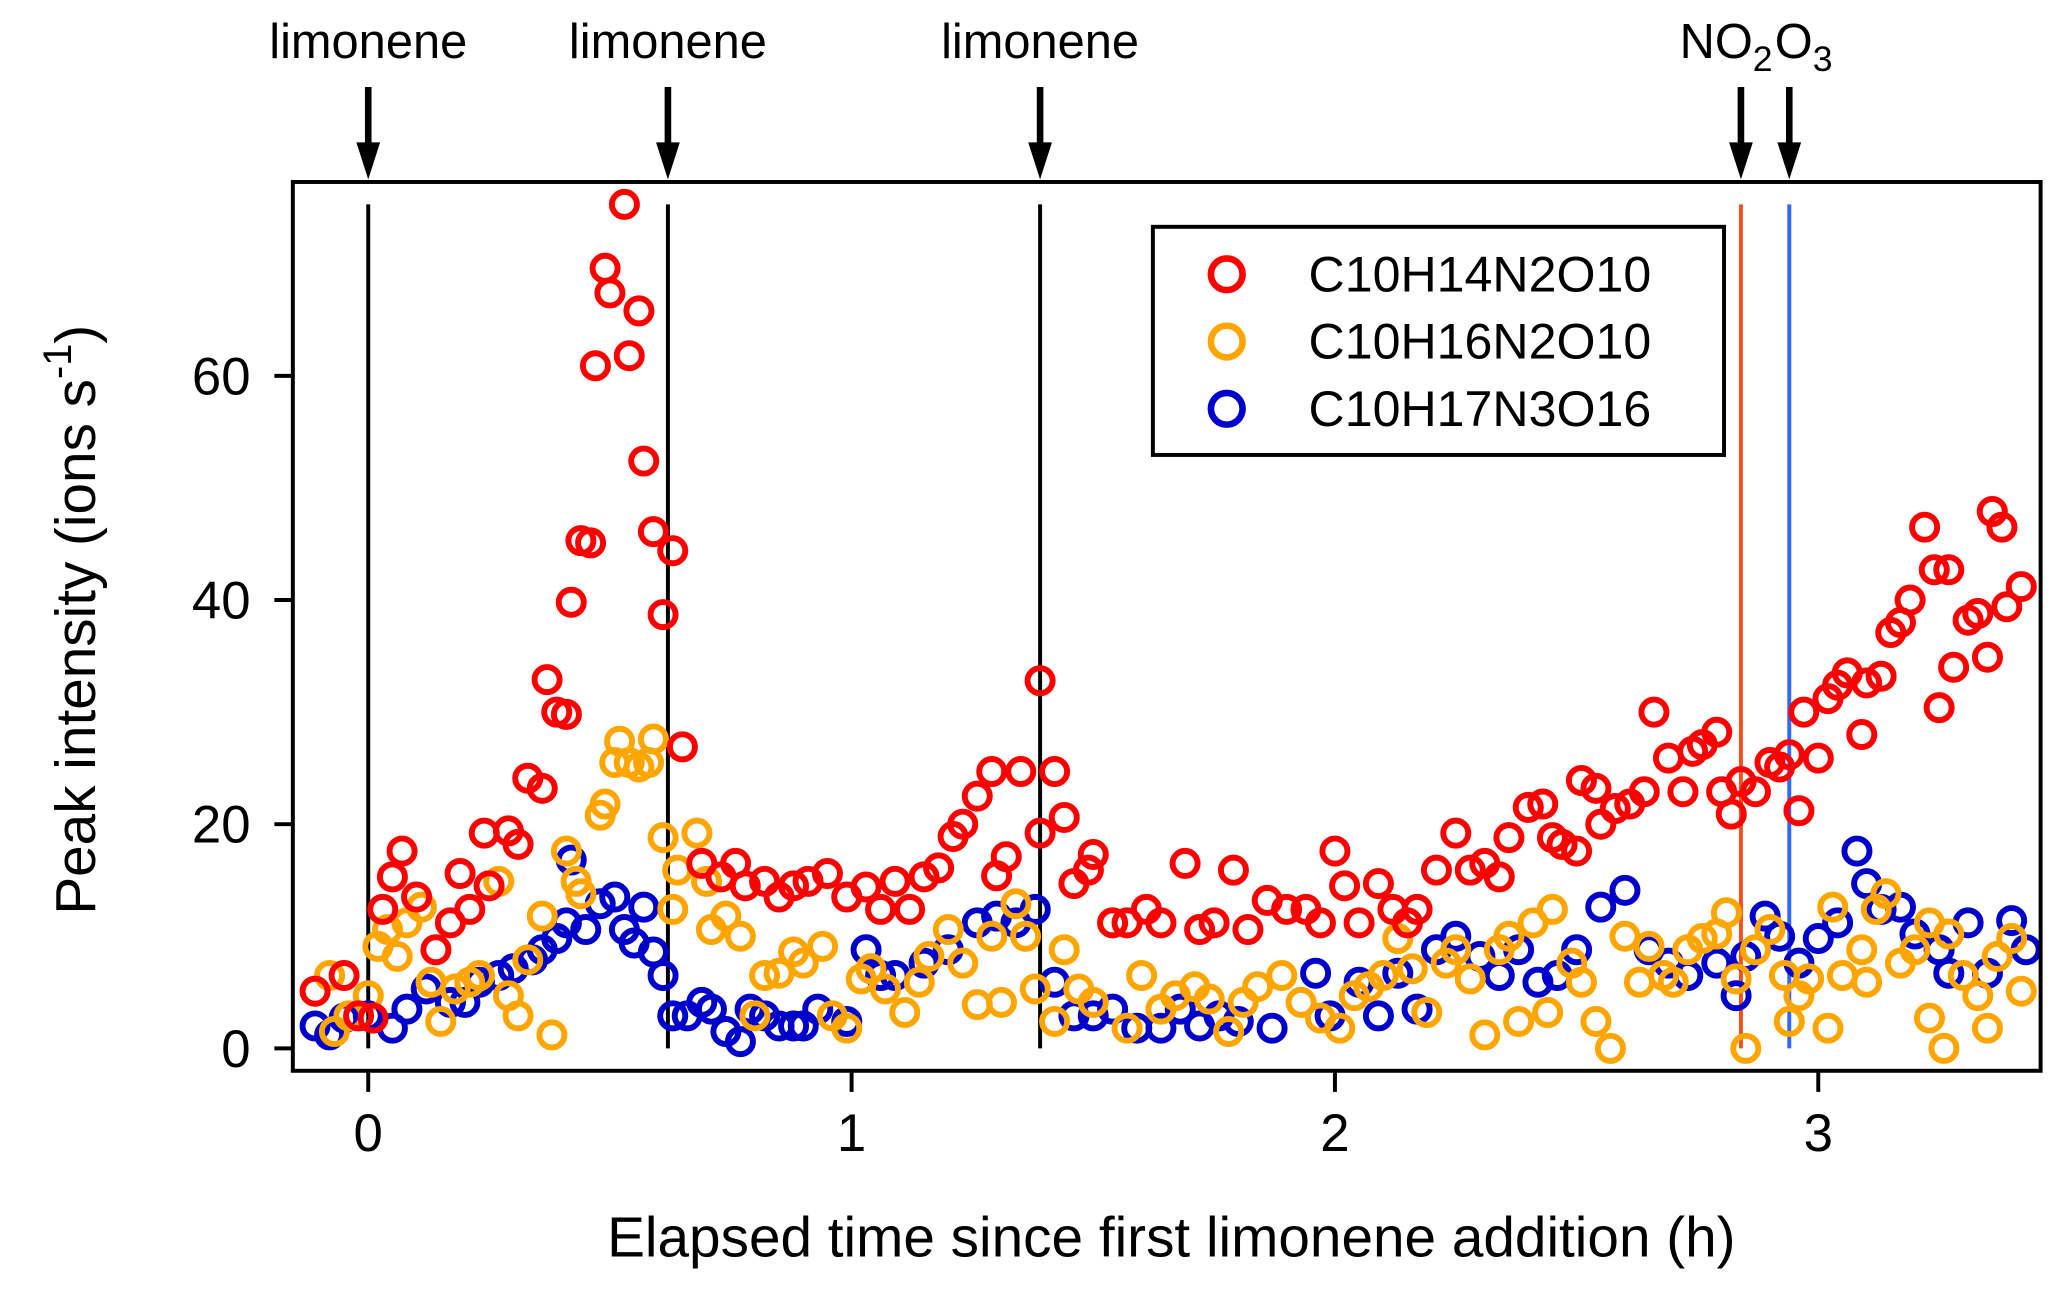 This screenshot has height=1291, width=2067. Describe the element at coordinates (1818, 1133) in the screenshot. I see `x-tick-label: 3` at that location.